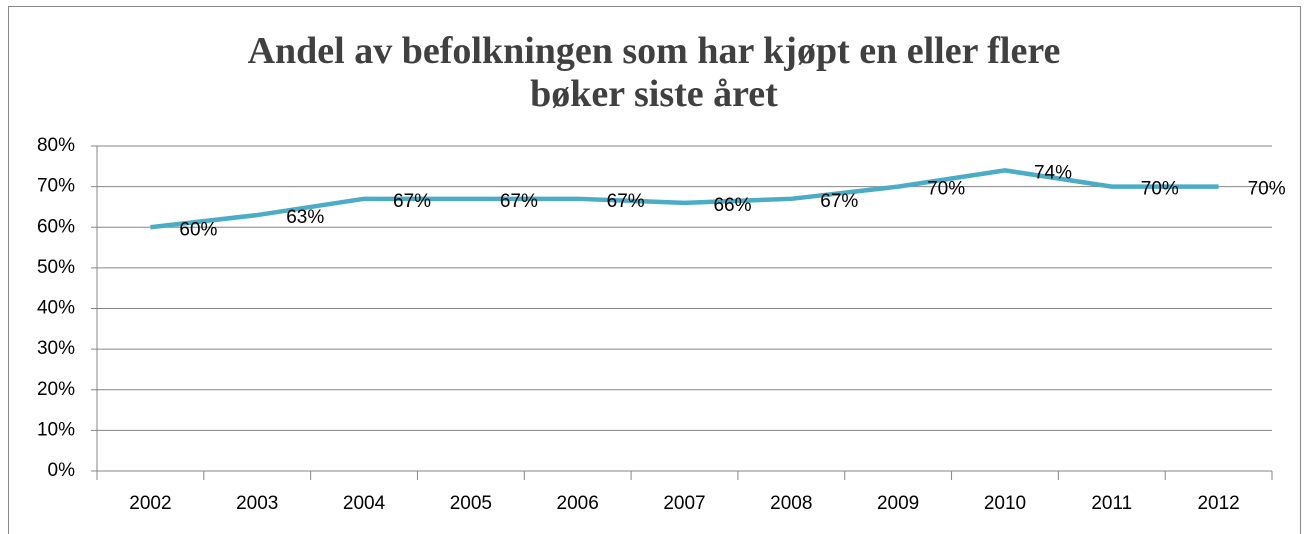  Describe the element at coordinates (1218, 503) in the screenshot. I see `x-tick-label: 2012` at that location.